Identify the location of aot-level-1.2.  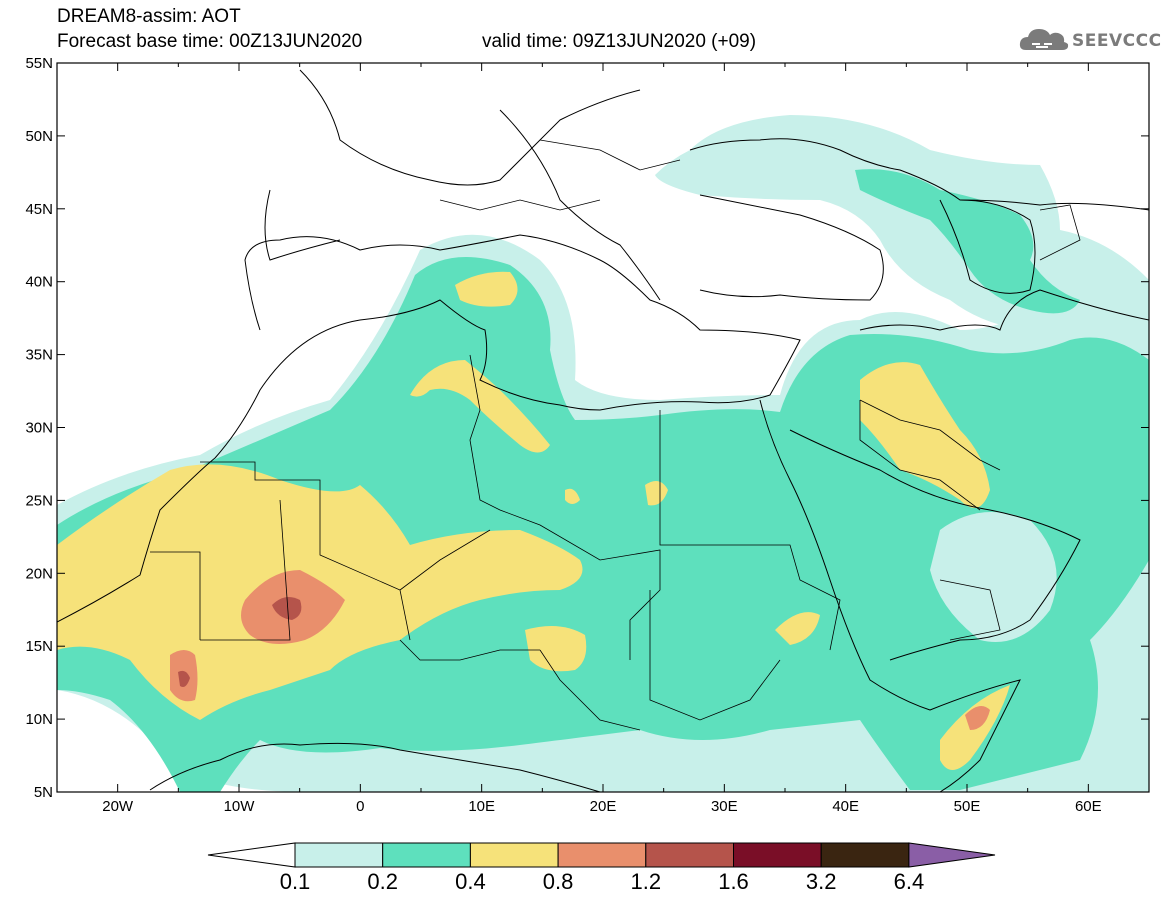
(240, 641).